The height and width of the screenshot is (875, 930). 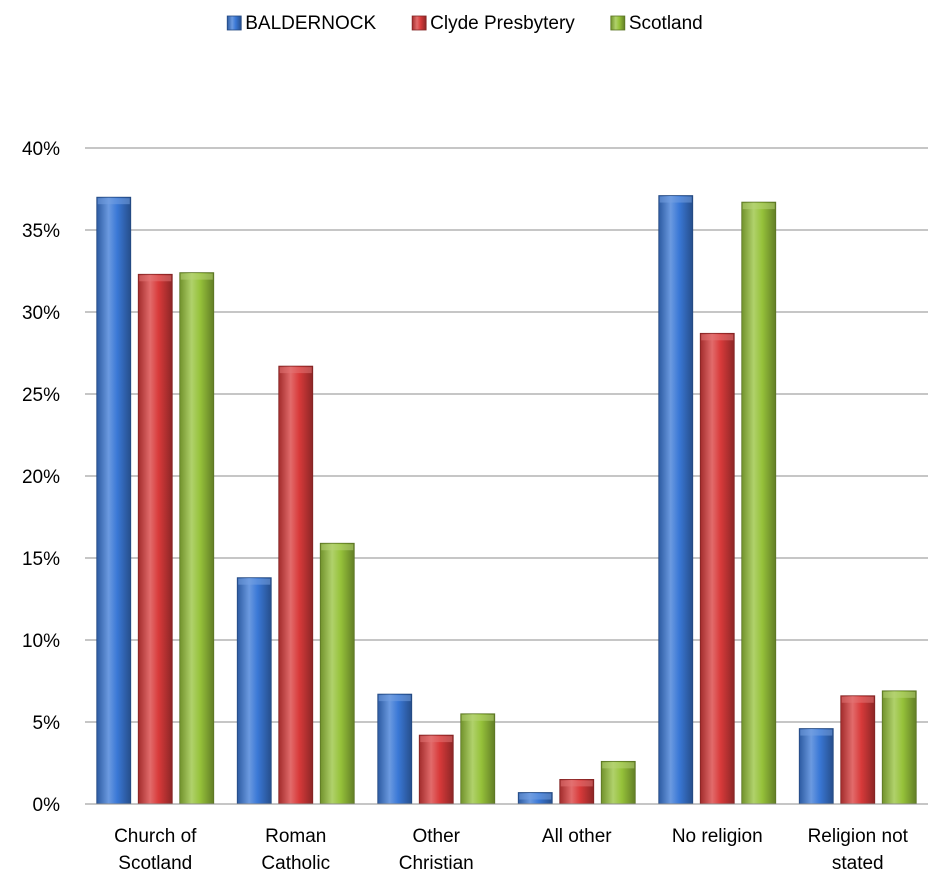 I want to click on y-tick-label: 35%, so click(x=41, y=231).